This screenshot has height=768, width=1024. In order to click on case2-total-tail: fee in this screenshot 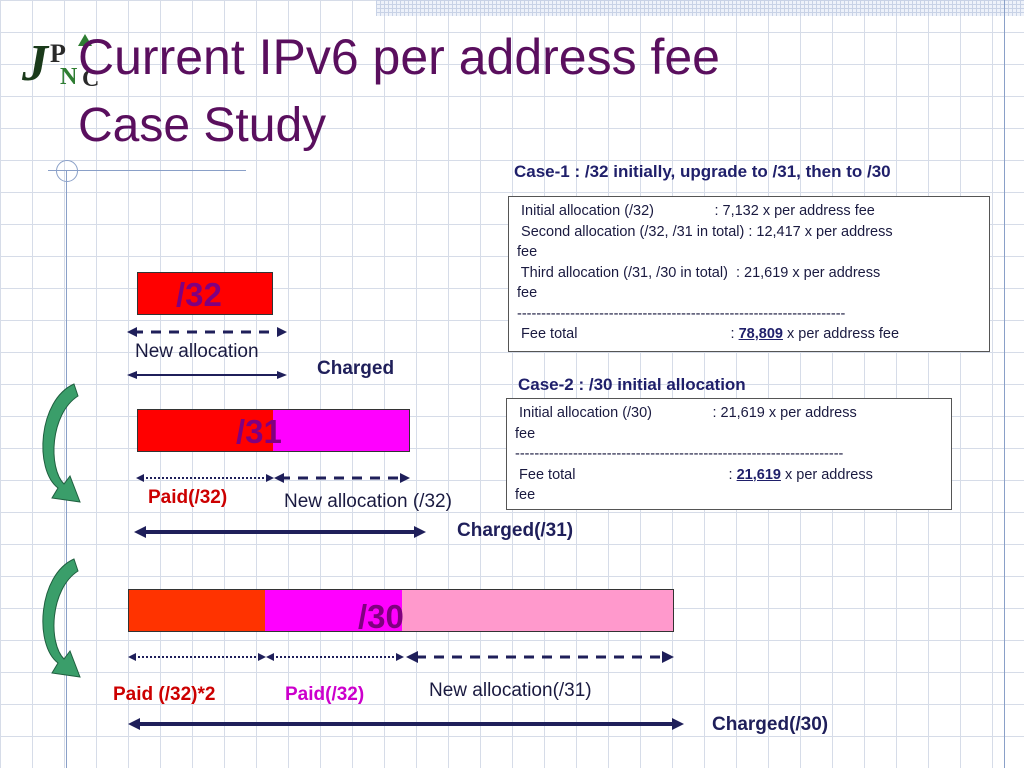, I will do `click(525, 495)`.